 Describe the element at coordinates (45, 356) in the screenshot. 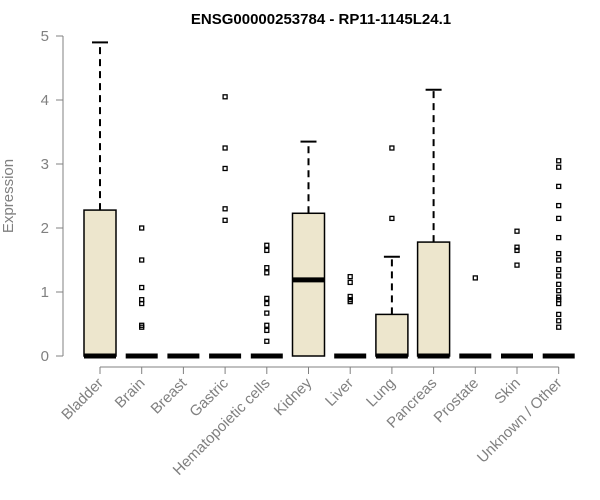

I see `y-tick-label: 0` at that location.